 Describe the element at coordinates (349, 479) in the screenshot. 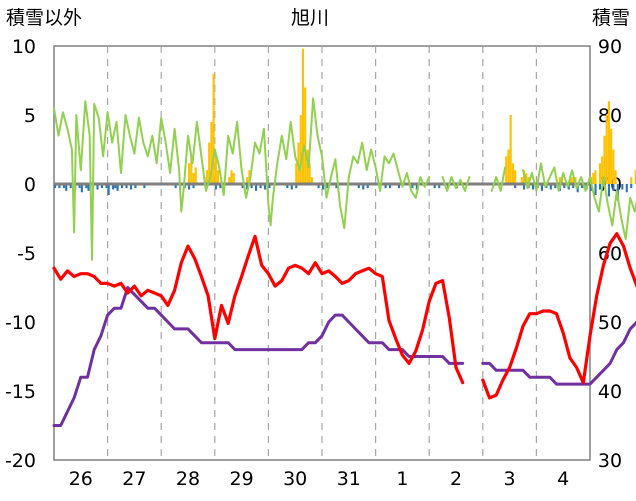

I see `day-tick-label: 31` at that location.